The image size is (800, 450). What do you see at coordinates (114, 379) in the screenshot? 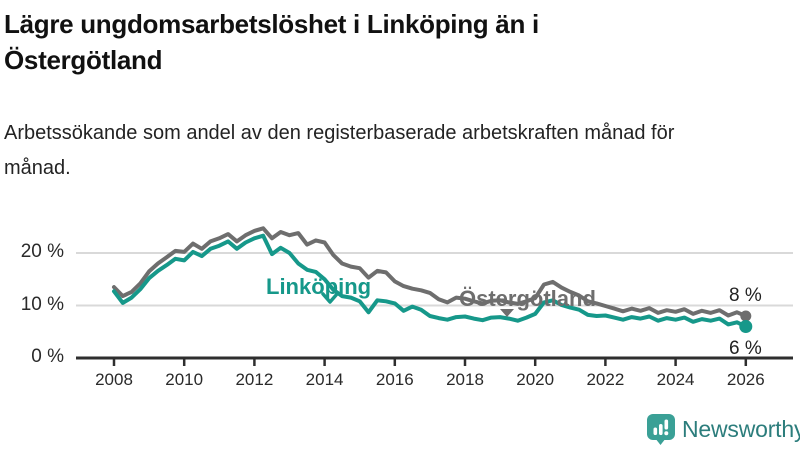
I see `x-tick-label: 2008` at bounding box center [114, 379].